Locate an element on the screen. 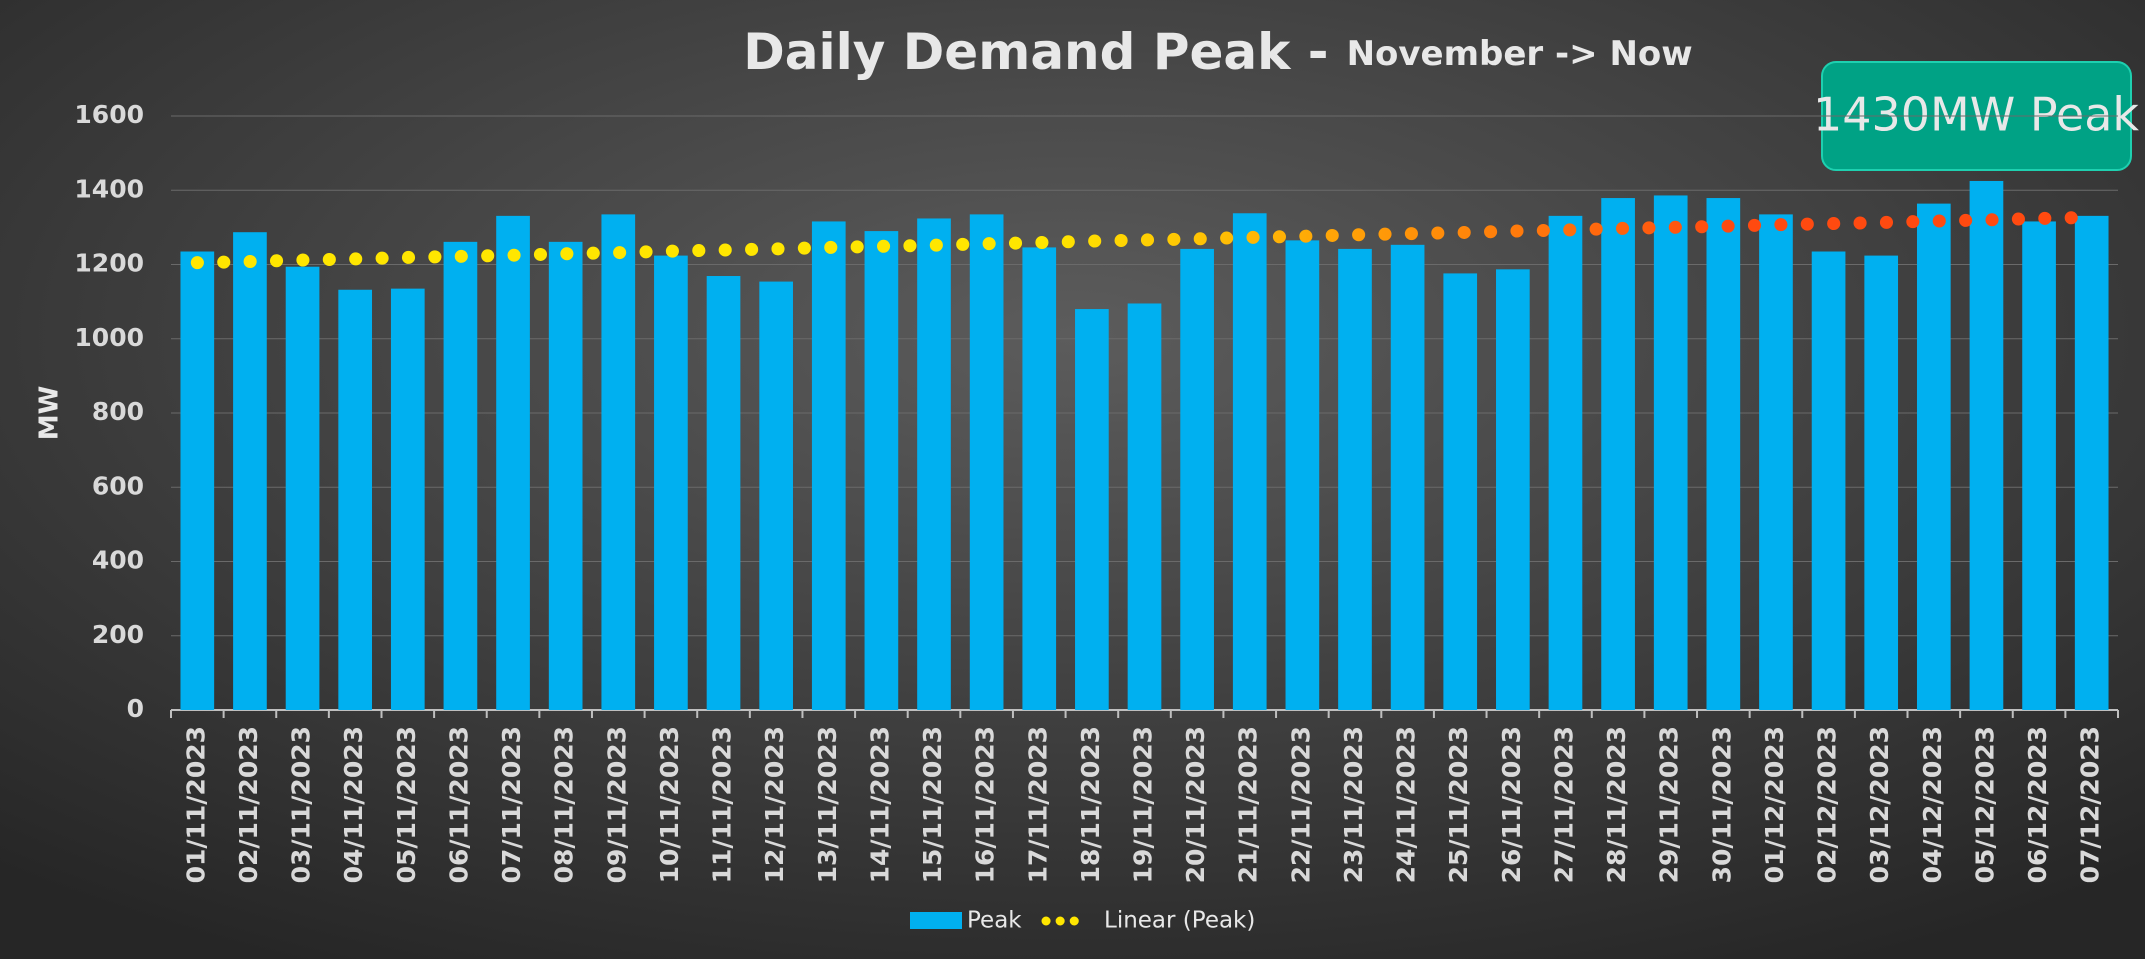  x-tick-label: 05/11/2023 is located at coordinates (406, 804).